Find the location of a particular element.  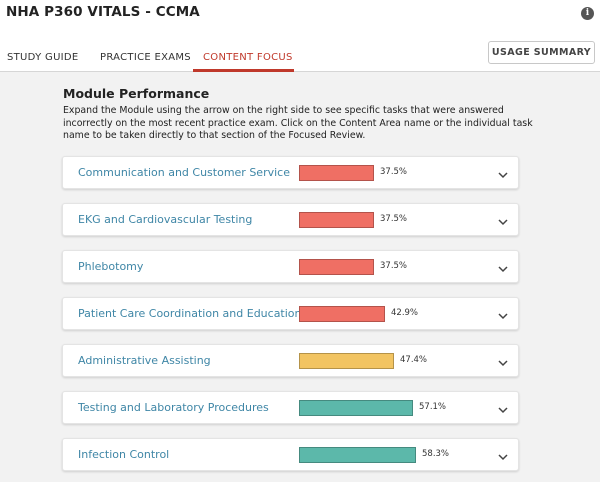

module-card: Phlebotomy 37.5% is located at coordinates (290, 266).